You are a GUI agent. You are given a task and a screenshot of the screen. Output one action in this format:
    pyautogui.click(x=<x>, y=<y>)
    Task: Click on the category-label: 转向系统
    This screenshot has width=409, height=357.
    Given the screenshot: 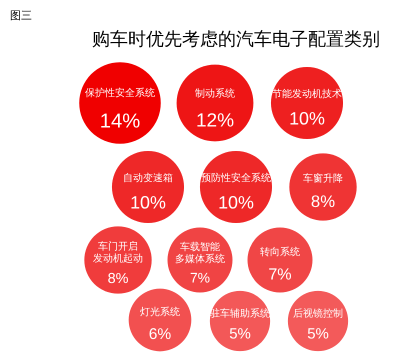 What is the action you would take?
    pyautogui.click(x=280, y=252)
    